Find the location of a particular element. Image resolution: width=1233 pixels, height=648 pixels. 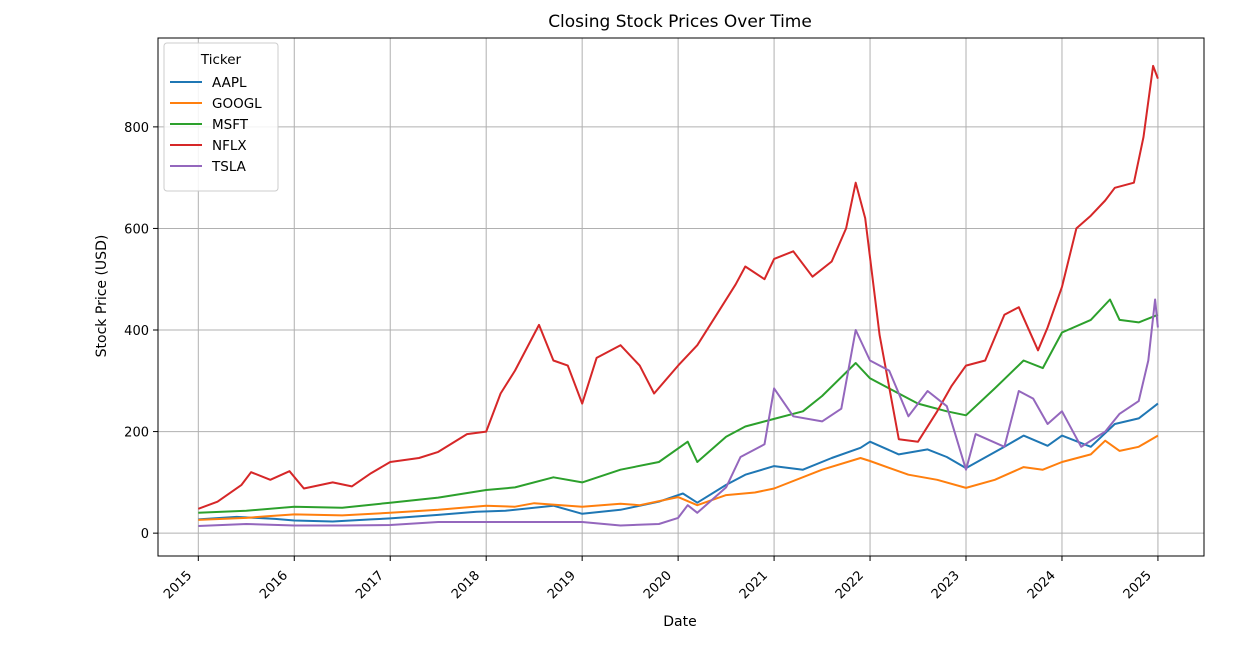

legend-box is located at coordinates (221, 117).